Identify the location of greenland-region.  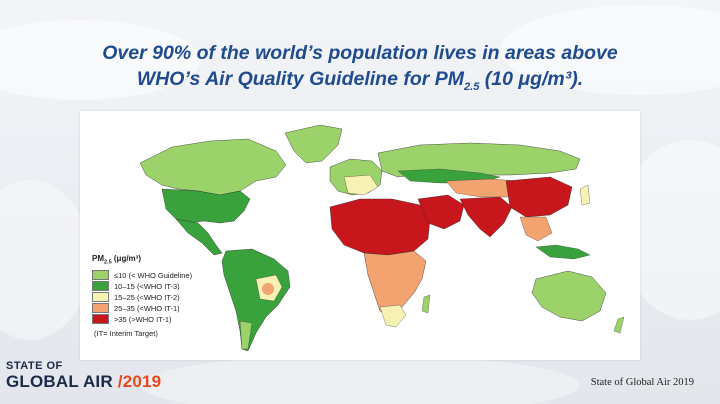
(313, 144).